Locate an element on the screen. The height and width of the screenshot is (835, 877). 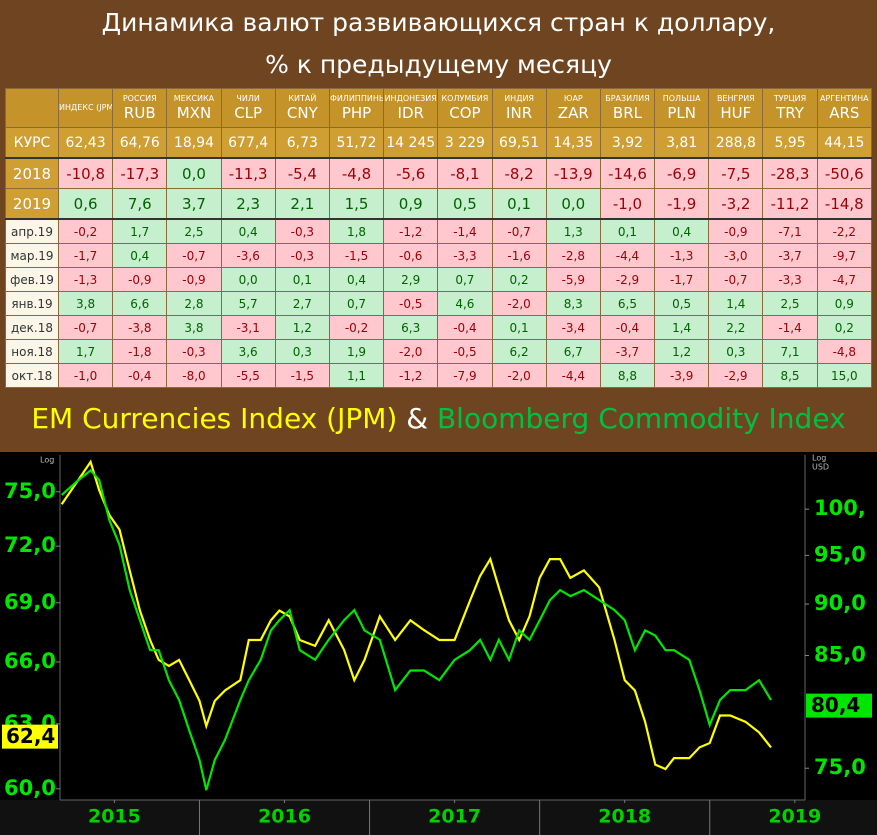
change-cell: -3,6 is located at coordinates (248, 255).